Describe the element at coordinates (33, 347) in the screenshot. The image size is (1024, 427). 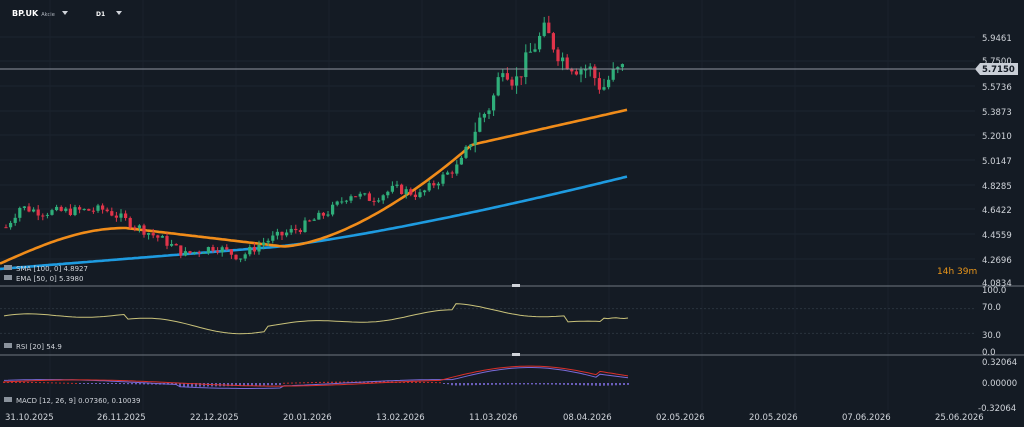
I see `legend-rsi: RSI [20] 54.9` at that location.